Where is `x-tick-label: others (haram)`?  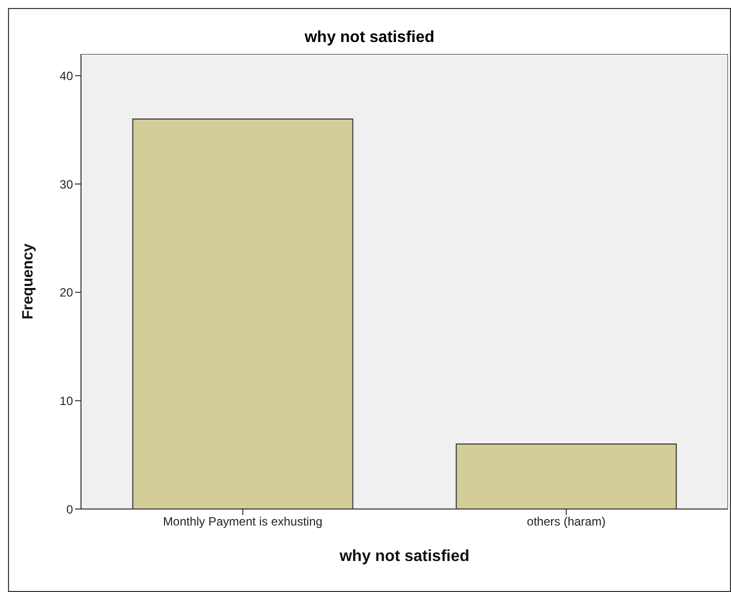 x-tick-label: others (haram) is located at coordinates (566, 521).